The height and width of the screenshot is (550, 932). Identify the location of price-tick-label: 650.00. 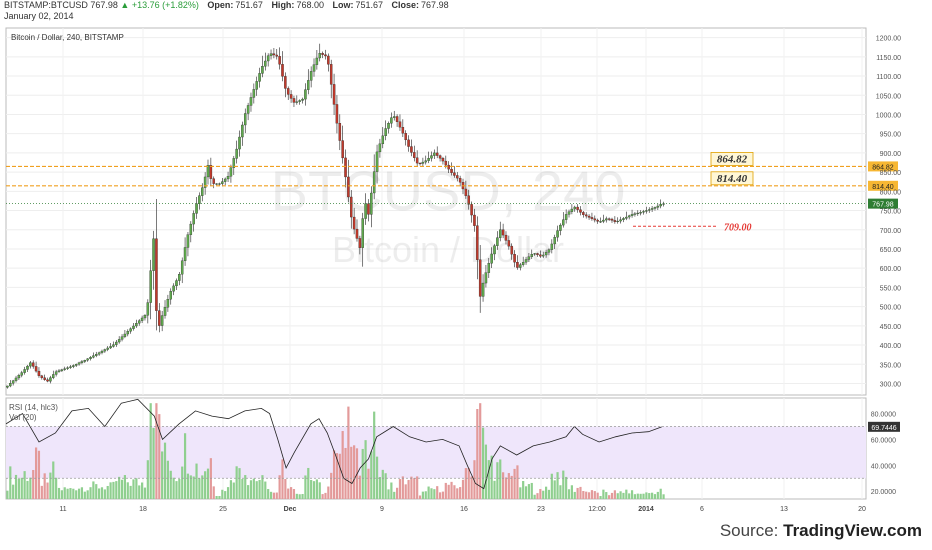
(891, 250).